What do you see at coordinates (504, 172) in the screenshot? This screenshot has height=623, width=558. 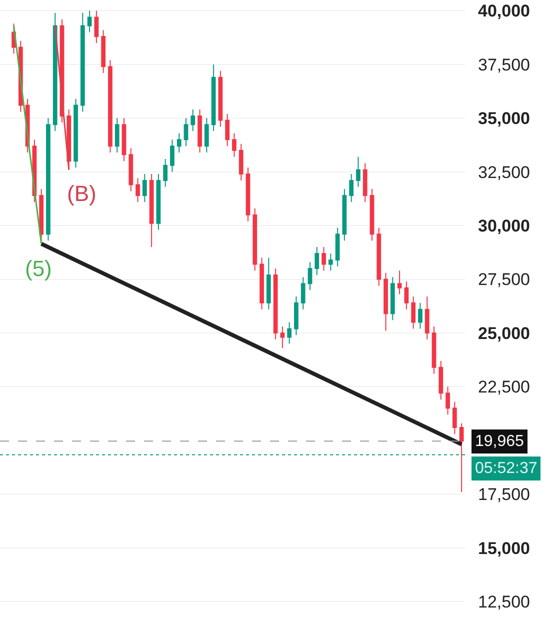 I see `y-tick-label: 32,500` at bounding box center [504, 172].